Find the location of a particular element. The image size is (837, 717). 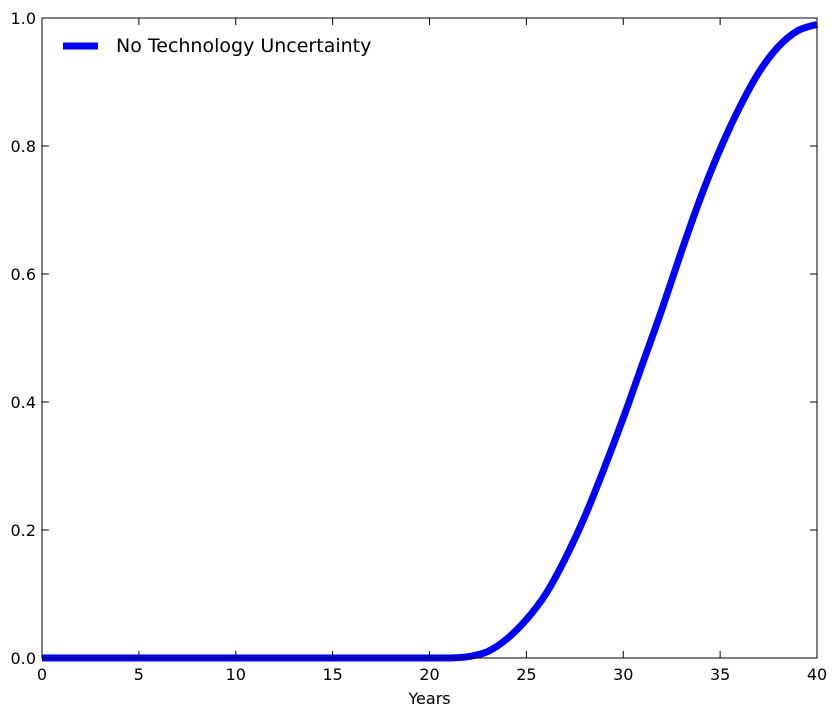

x-tick-label: 5 is located at coordinates (139, 674).